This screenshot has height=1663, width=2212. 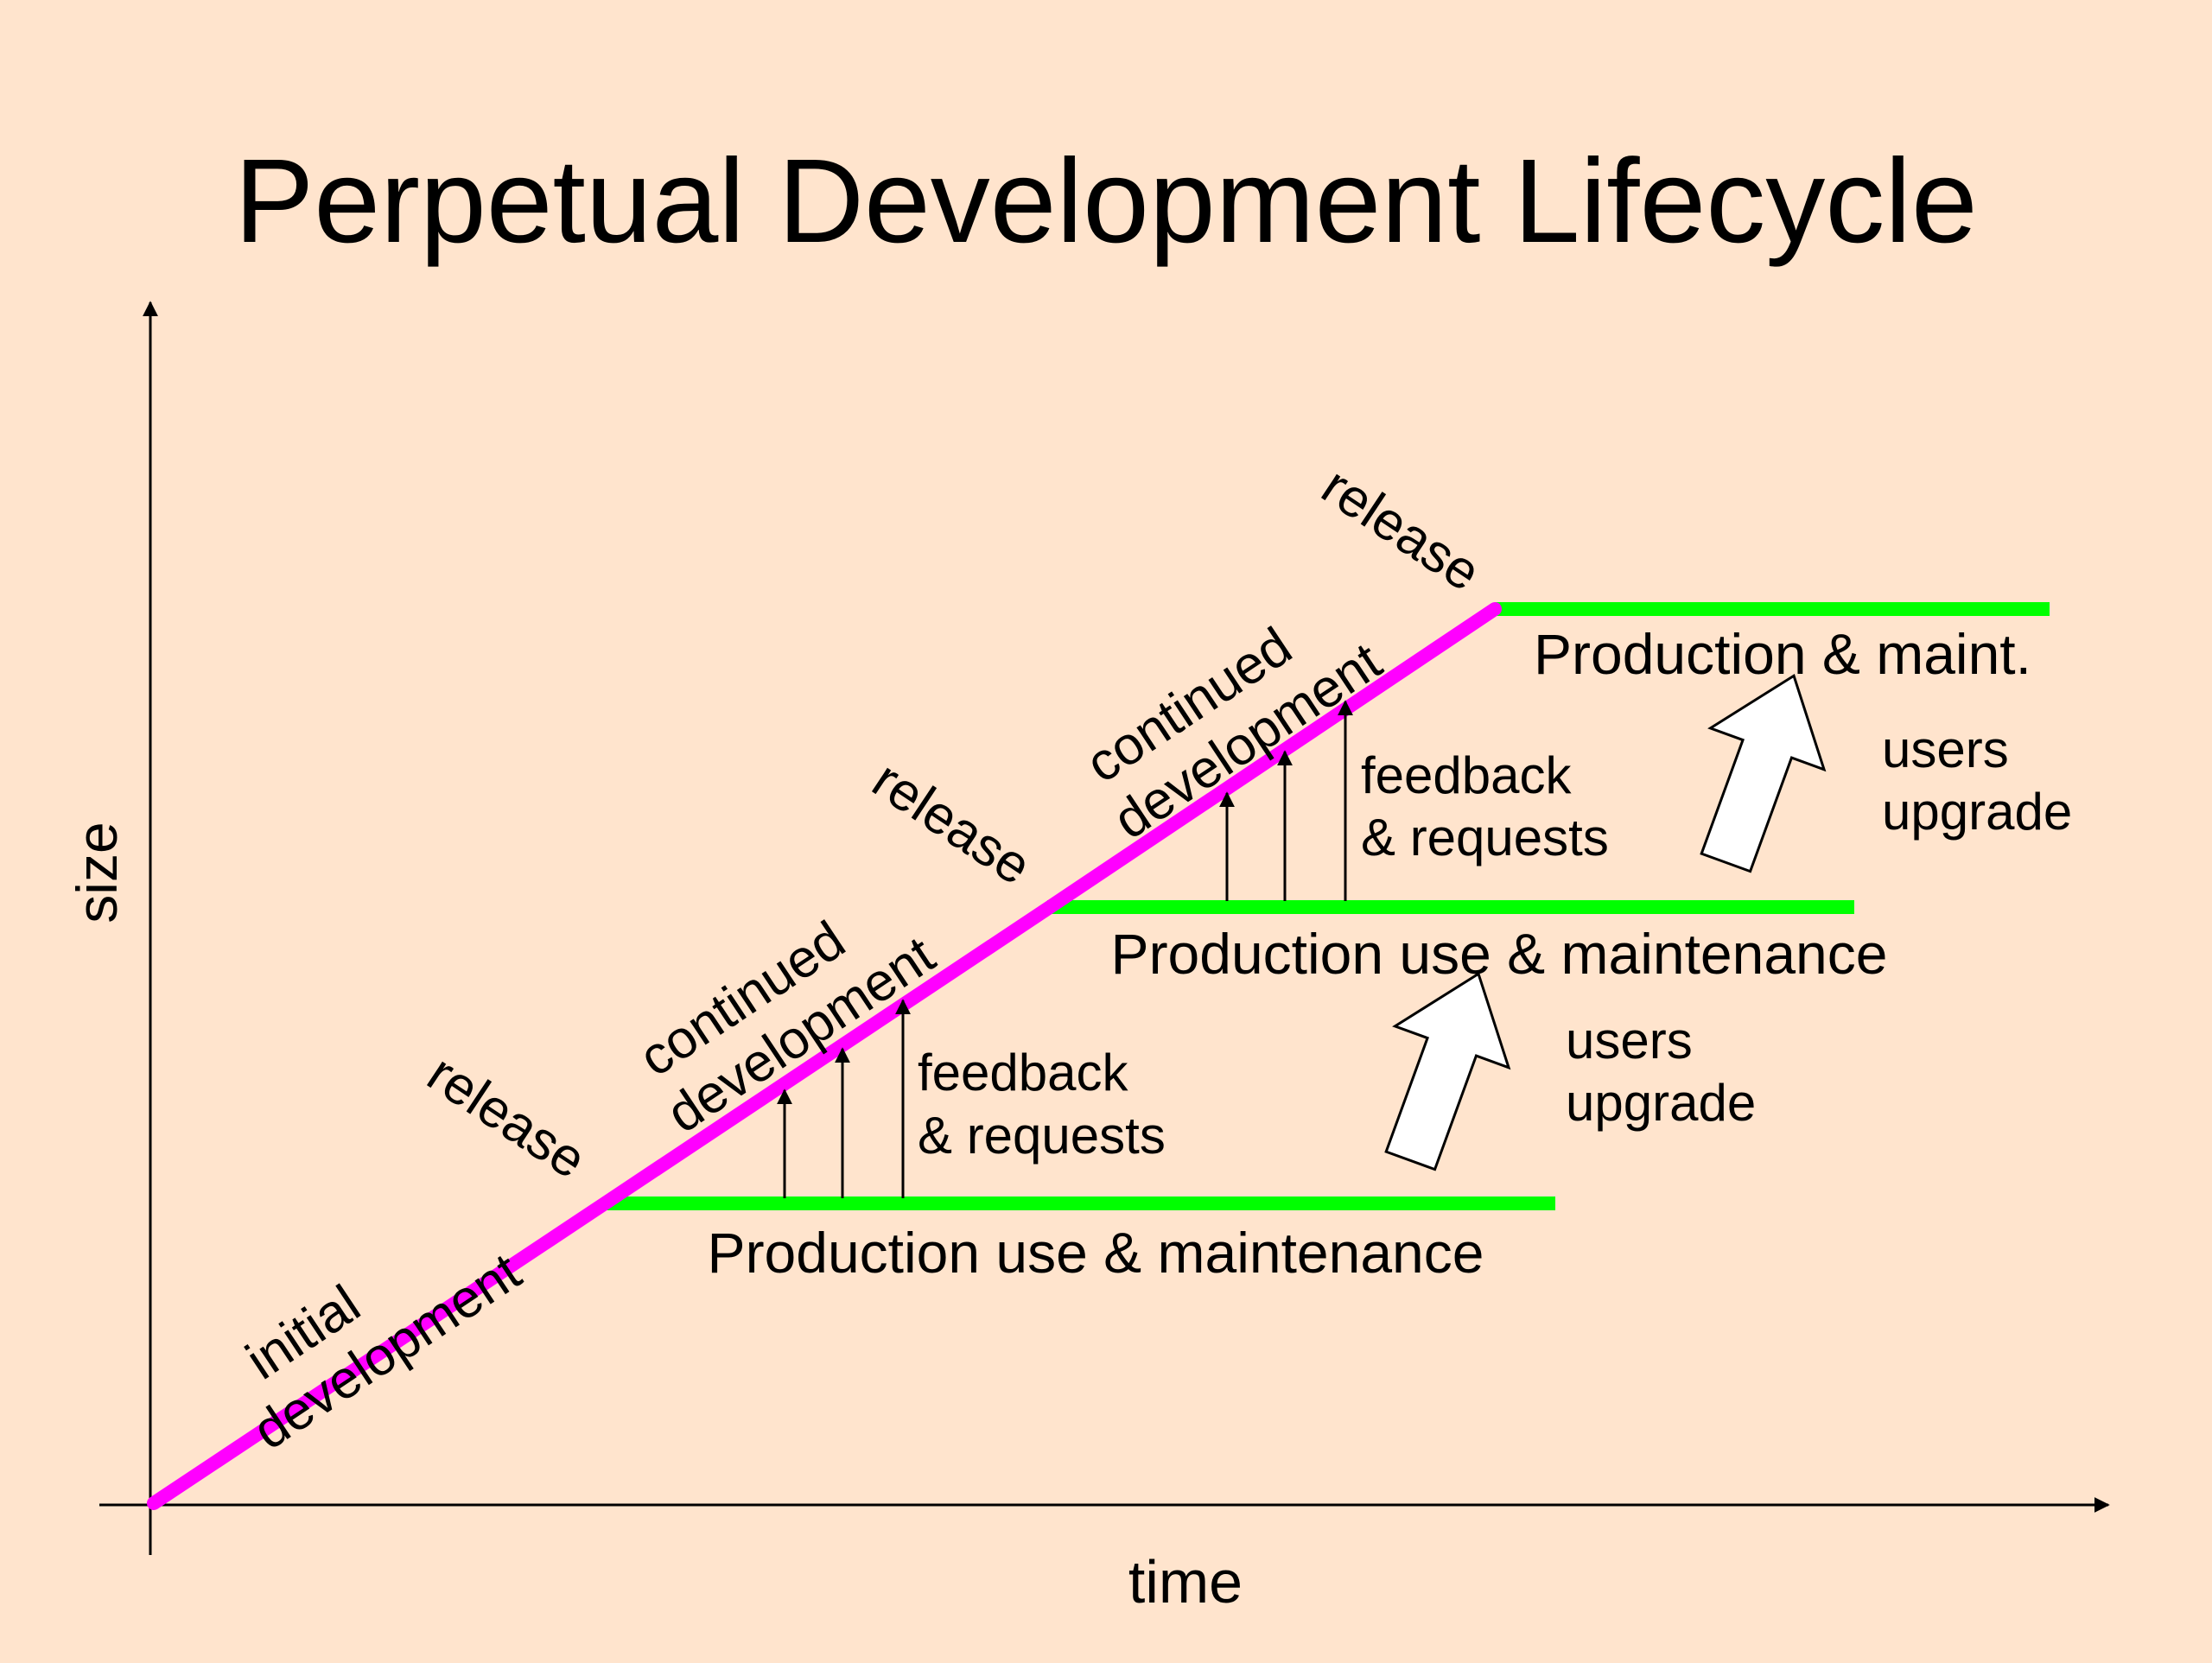 What do you see at coordinates (1105, 202) in the screenshot?
I see `page-title: Perpetual Development Lifecycle` at bounding box center [1105, 202].